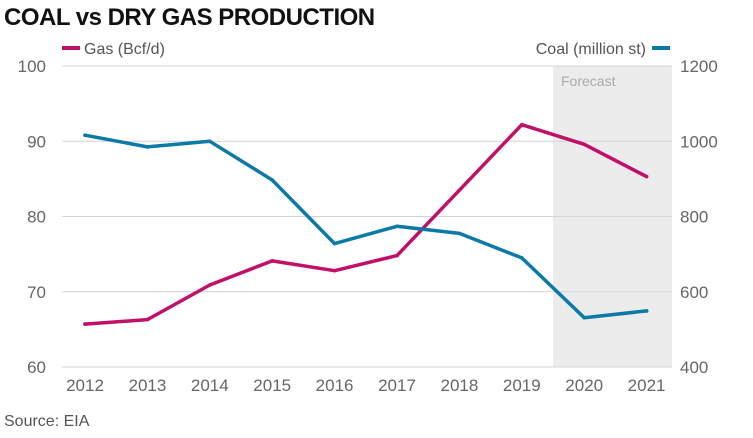 The image size is (753, 438). Describe the element at coordinates (584, 385) in the screenshot. I see `x-tick-label: 2020` at that location.